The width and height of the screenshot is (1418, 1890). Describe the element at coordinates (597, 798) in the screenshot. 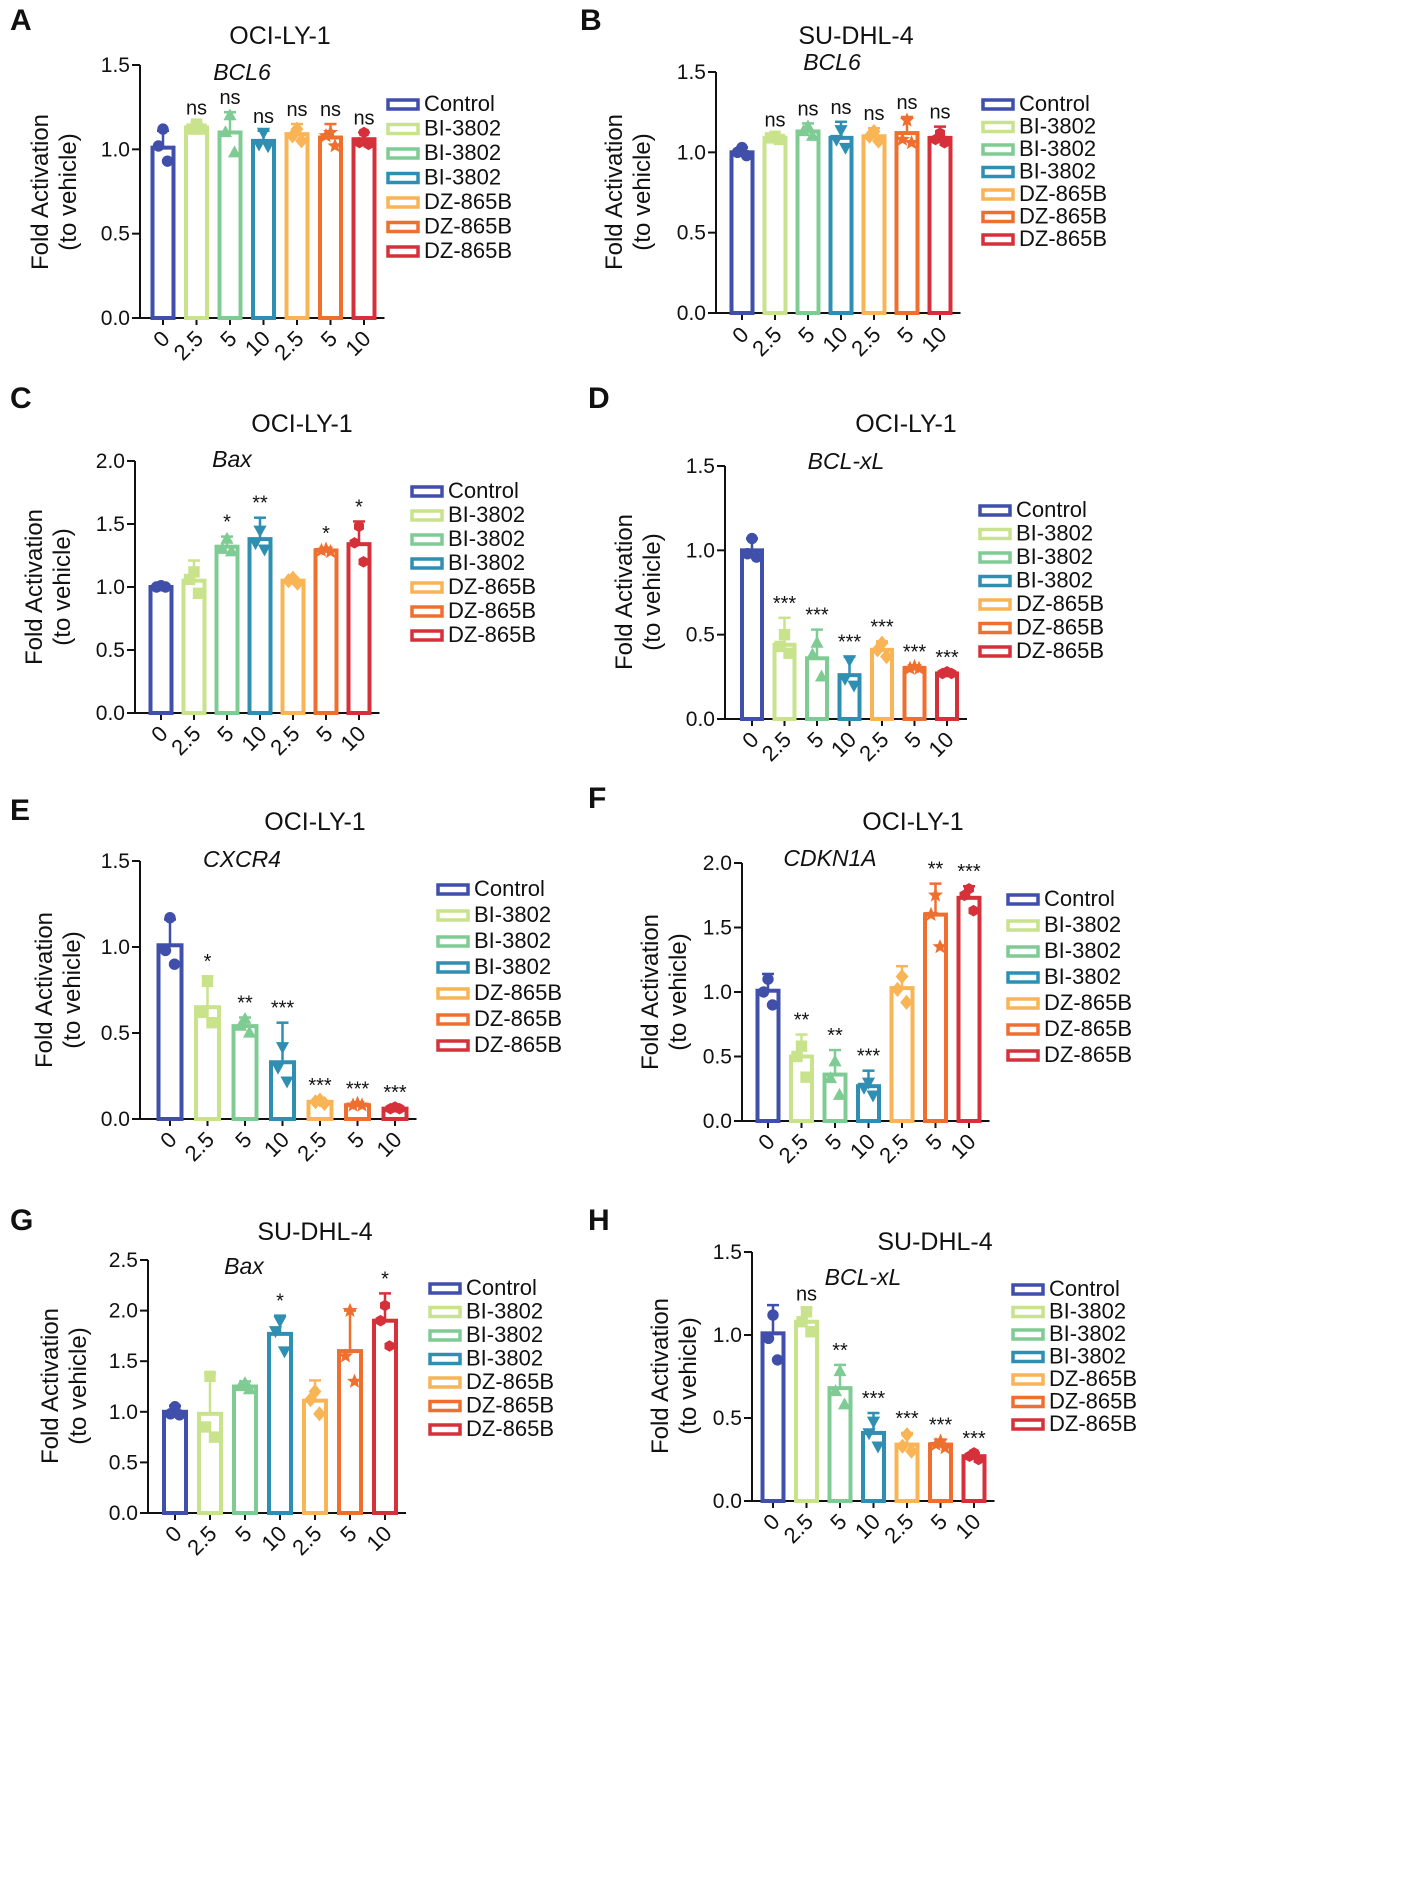

I see `panel-letter: F` at that location.